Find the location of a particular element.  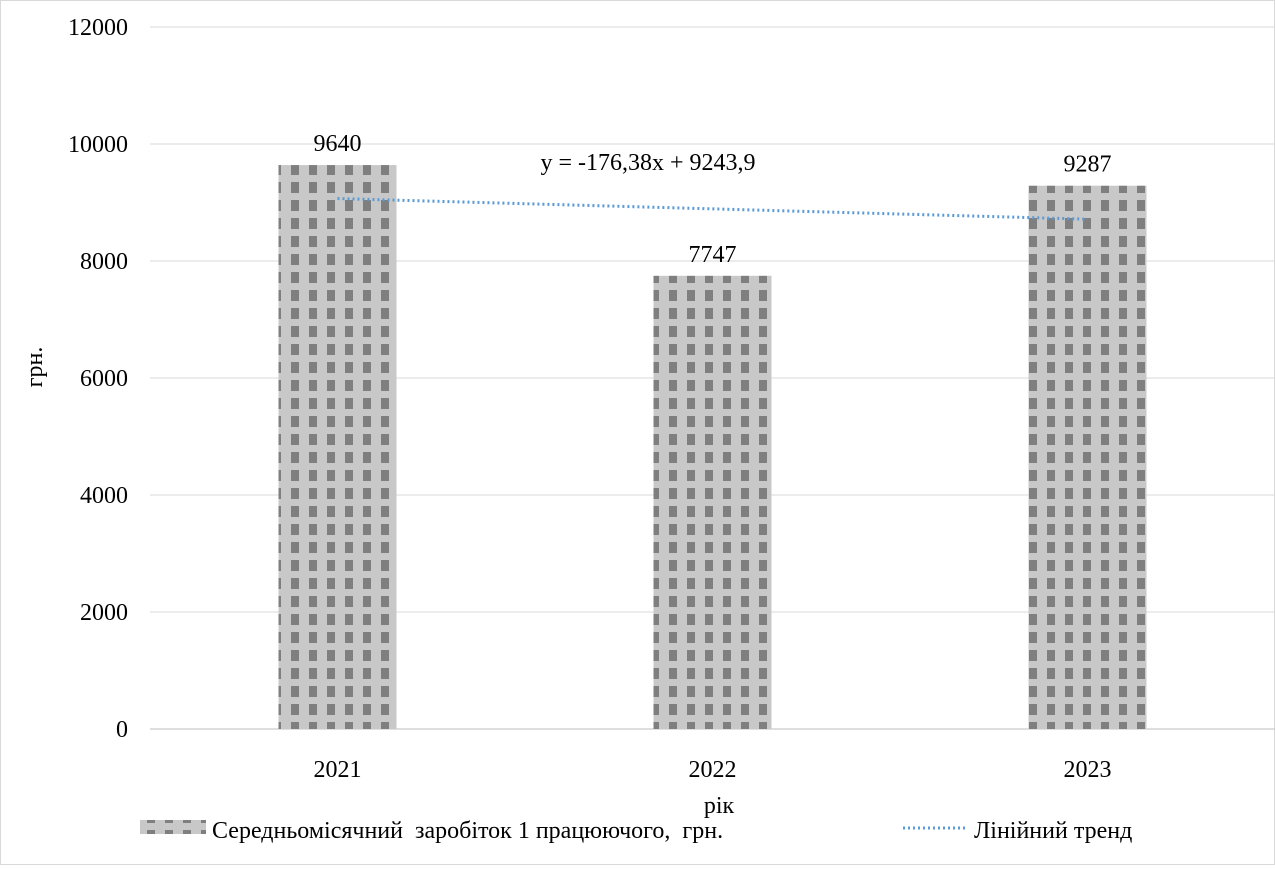

data-labels: 9640 7747 9287 is located at coordinates (713, 199).